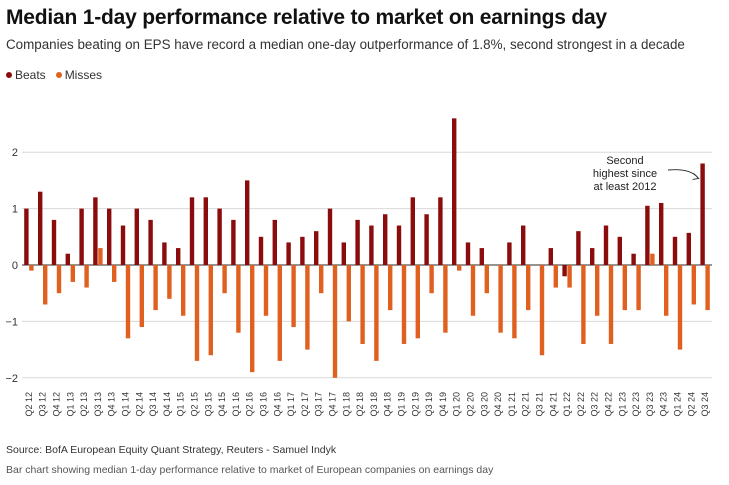 This screenshot has height=485, width=729. Describe the element at coordinates (11, 322) in the screenshot. I see `y-tick-label: −1` at that location.